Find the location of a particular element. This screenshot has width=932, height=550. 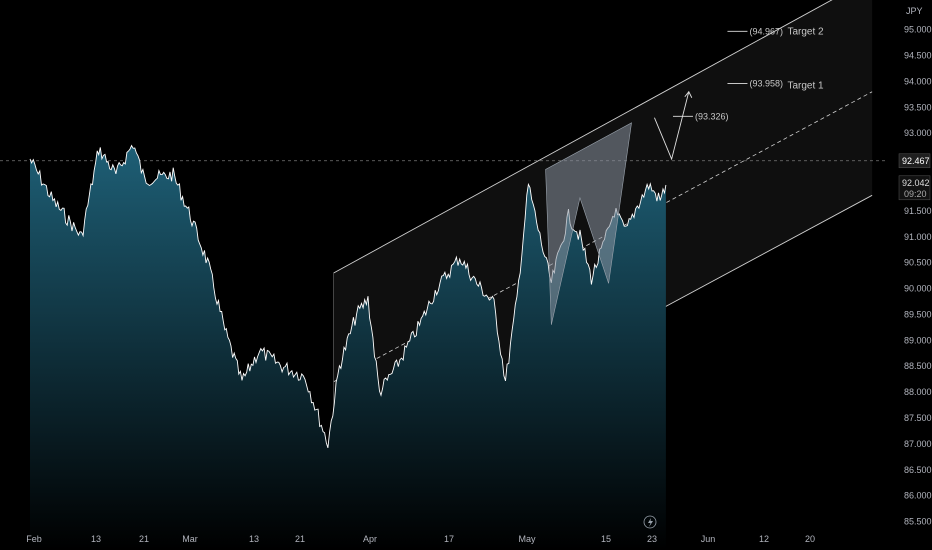

y-tick-label: 87.000 is located at coordinates (918, 444).